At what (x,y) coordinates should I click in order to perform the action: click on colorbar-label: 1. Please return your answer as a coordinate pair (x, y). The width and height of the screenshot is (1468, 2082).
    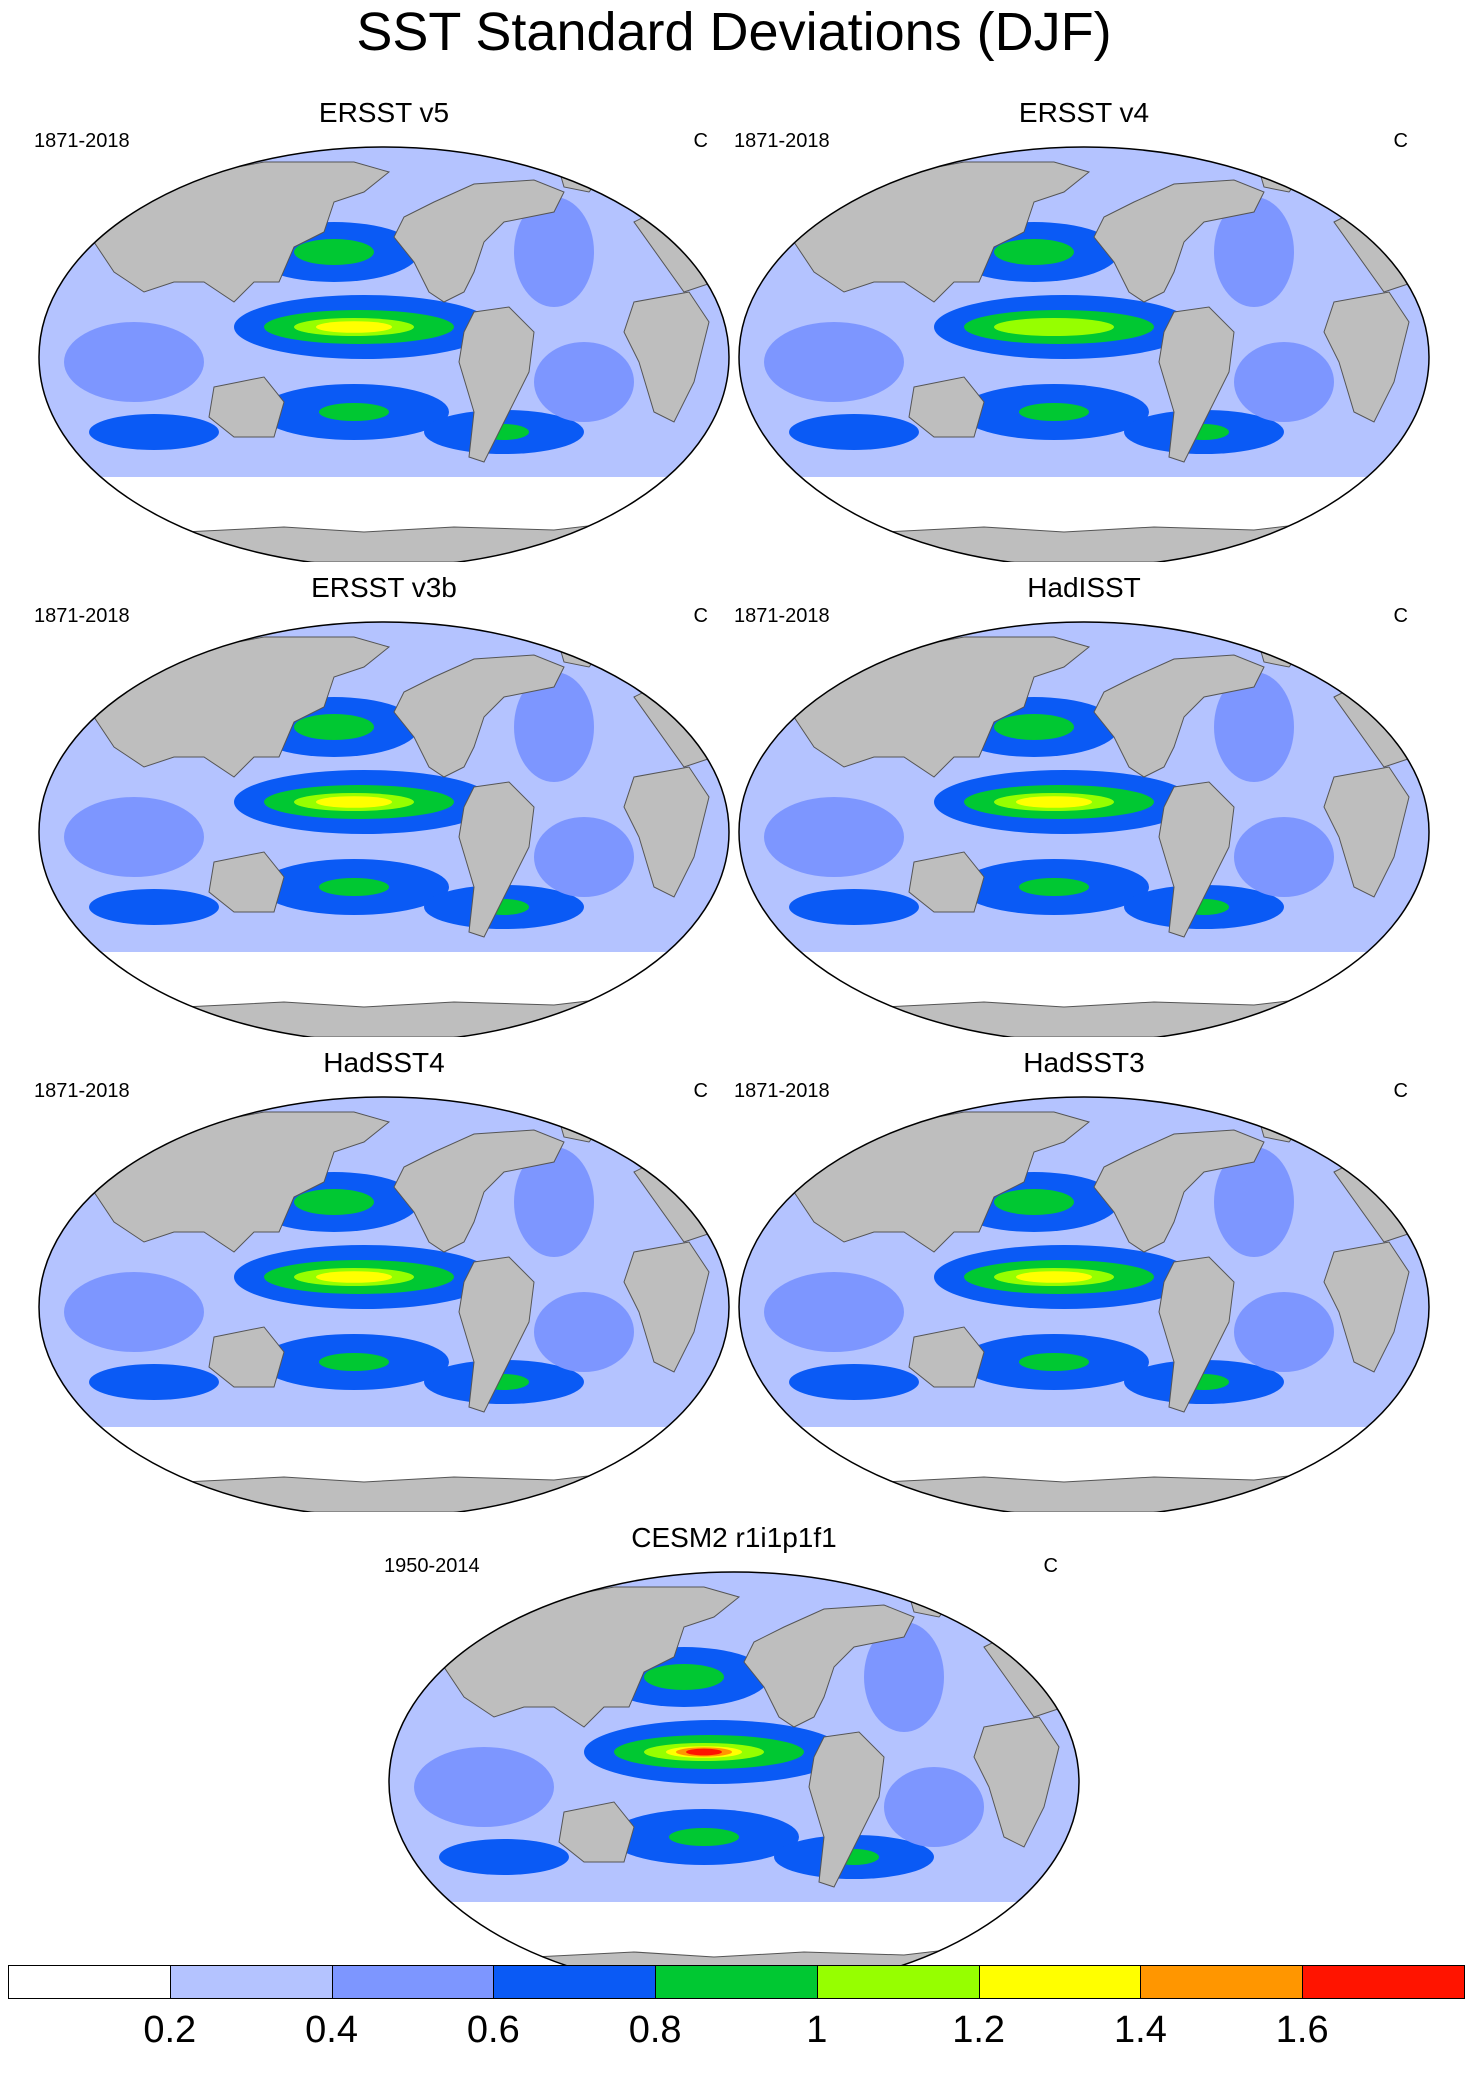
    Looking at the image, I should click on (817, 2030).